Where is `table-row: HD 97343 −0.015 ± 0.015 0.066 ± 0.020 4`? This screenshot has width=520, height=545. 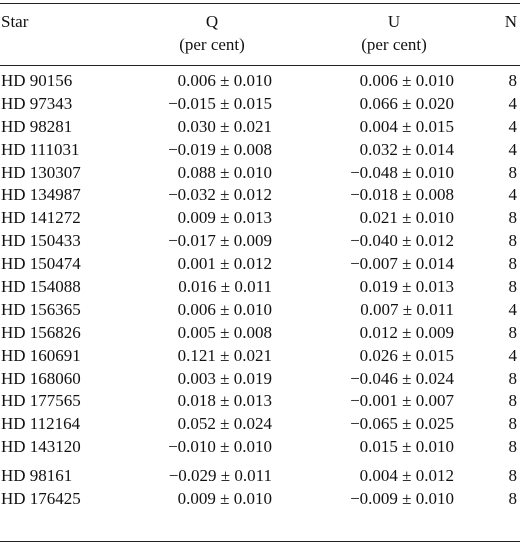 table-row: HD 97343 −0.015 ± 0.015 0.066 ± 0.020 4 is located at coordinates (260, 104).